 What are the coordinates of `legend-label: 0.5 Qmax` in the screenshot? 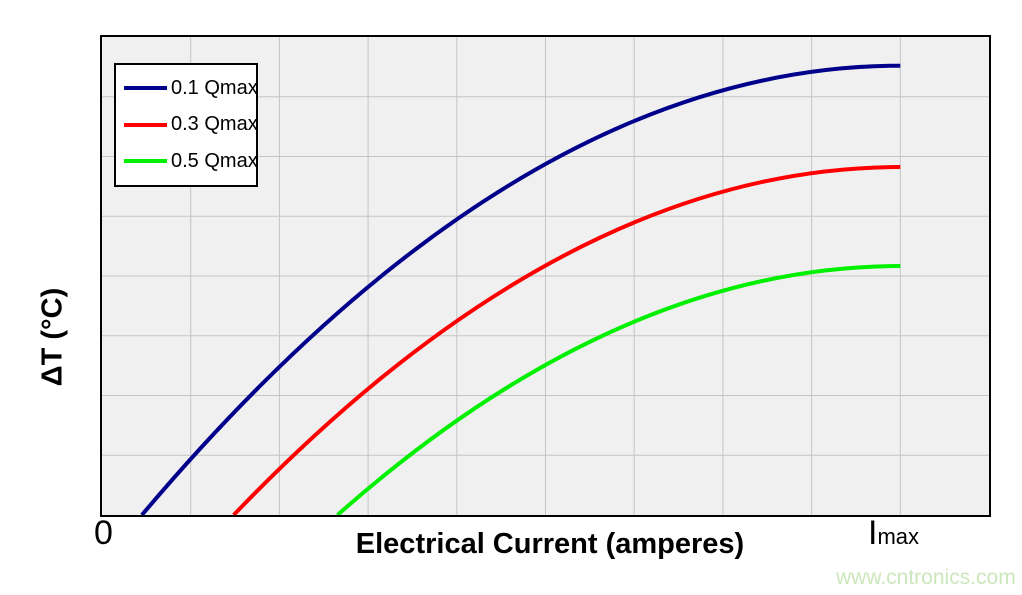 It's located at (214, 160).